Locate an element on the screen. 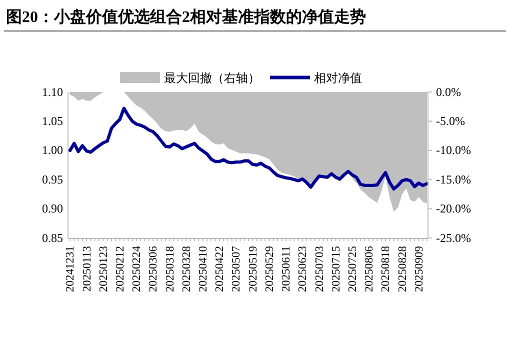 The image size is (510, 342). x-tick-label: 20250529 is located at coordinates (270, 269).